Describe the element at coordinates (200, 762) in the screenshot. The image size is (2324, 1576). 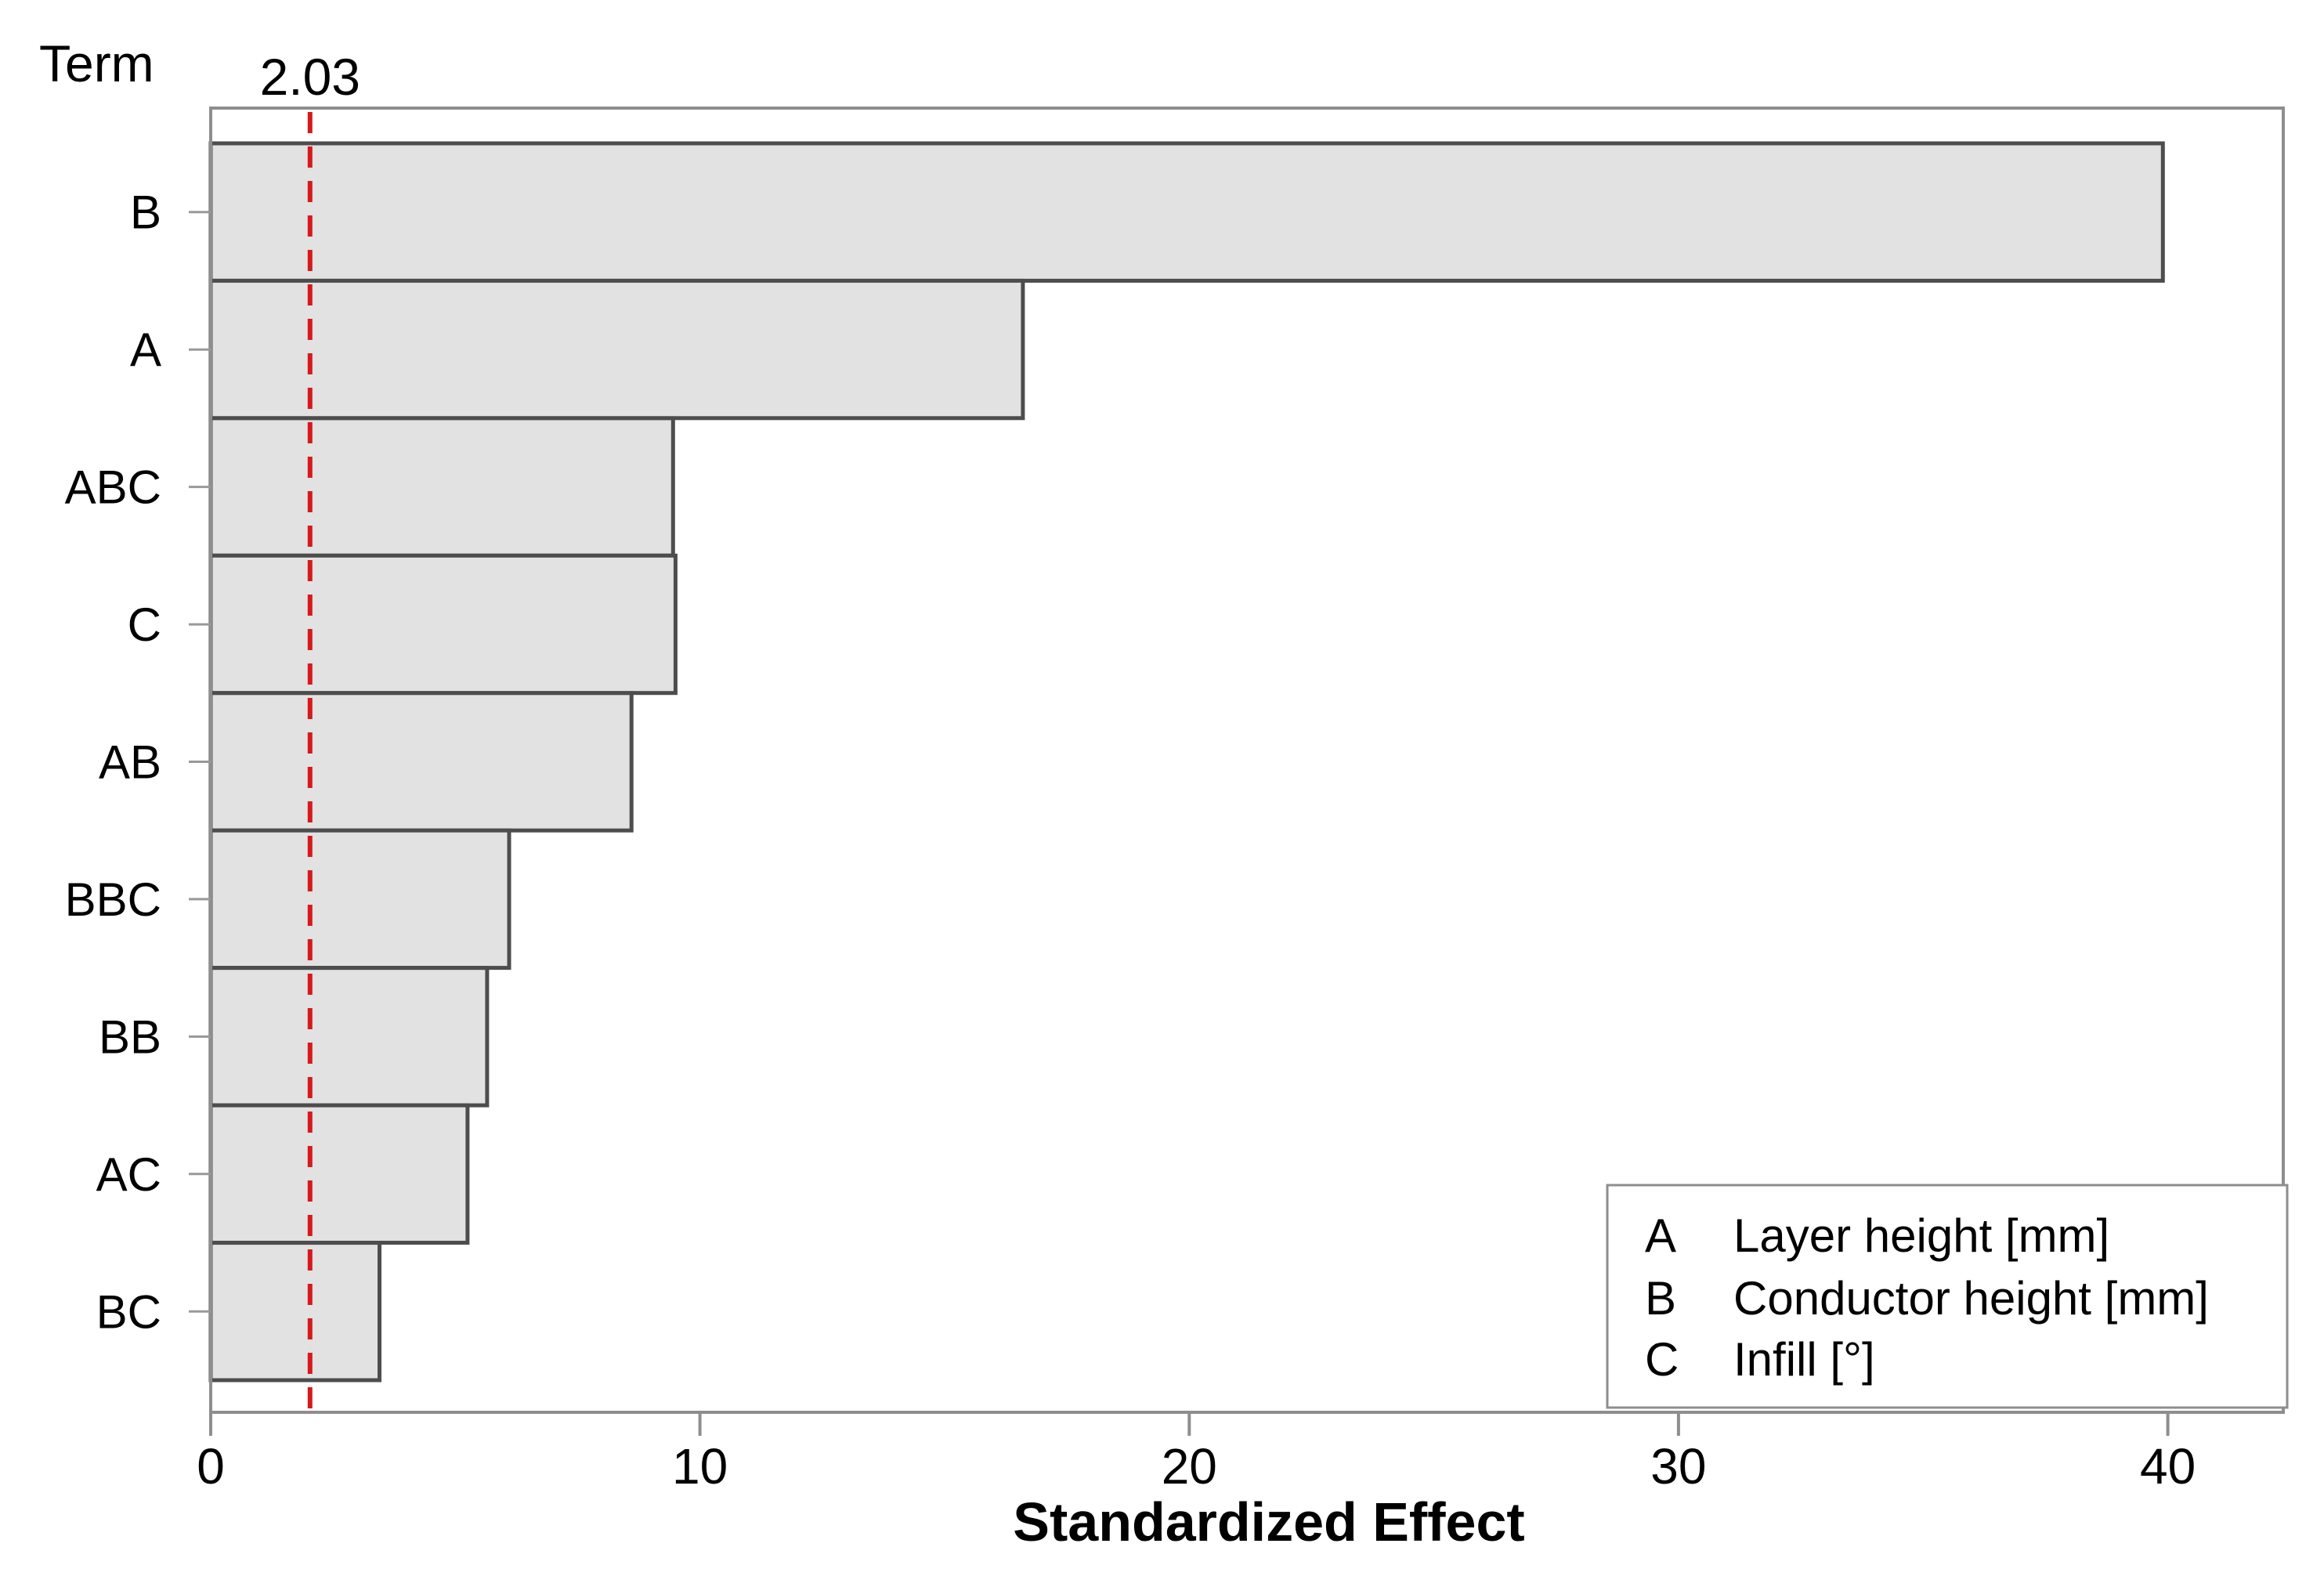
I see `y-axis-ticks` at that location.